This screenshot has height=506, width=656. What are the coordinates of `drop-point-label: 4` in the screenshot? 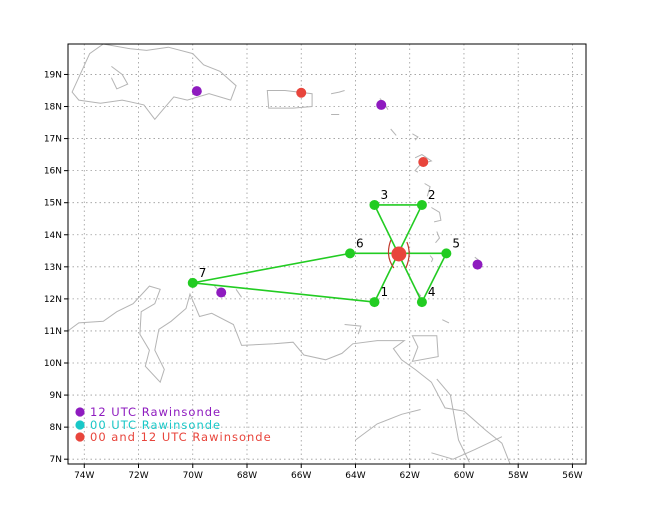 It's located at (432, 292).